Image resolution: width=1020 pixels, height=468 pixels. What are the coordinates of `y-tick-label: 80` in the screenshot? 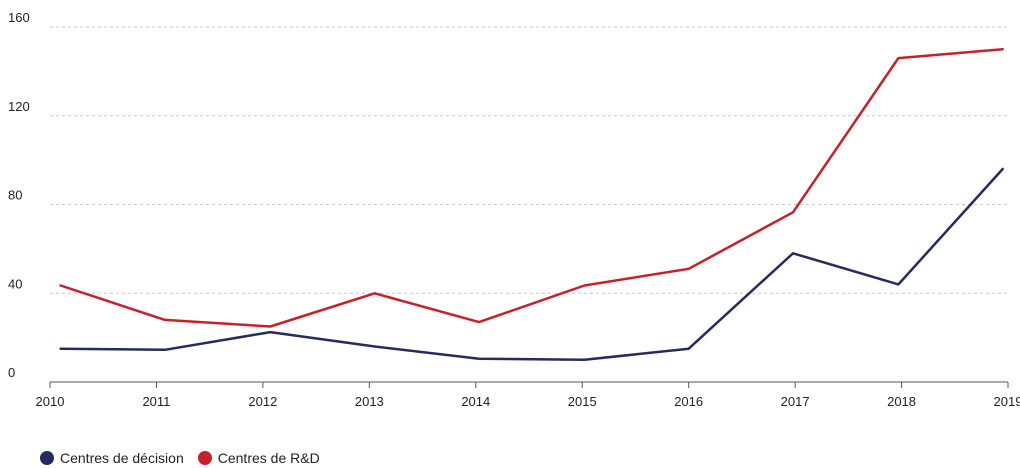 It's located at (15, 195).